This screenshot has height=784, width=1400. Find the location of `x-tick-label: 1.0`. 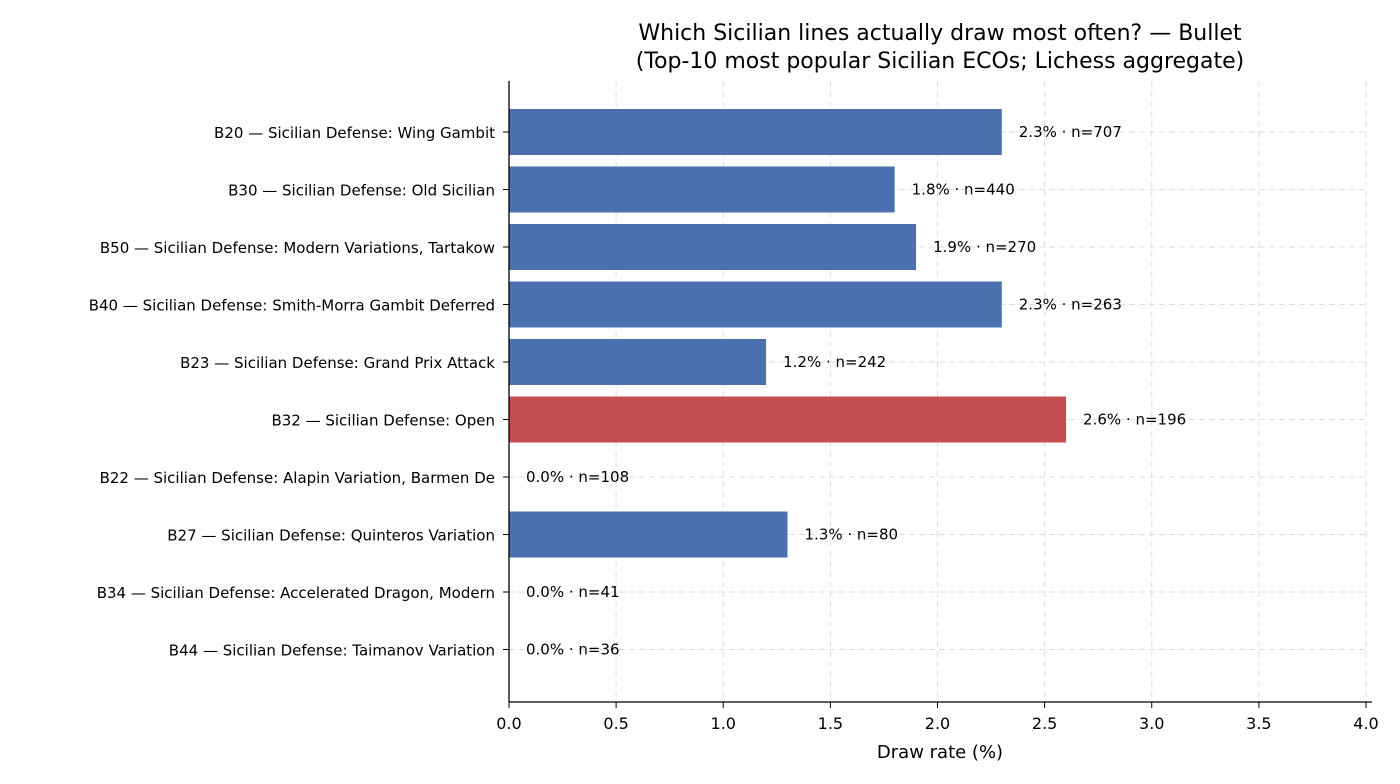

x-tick-label: 1.0 is located at coordinates (723, 723).